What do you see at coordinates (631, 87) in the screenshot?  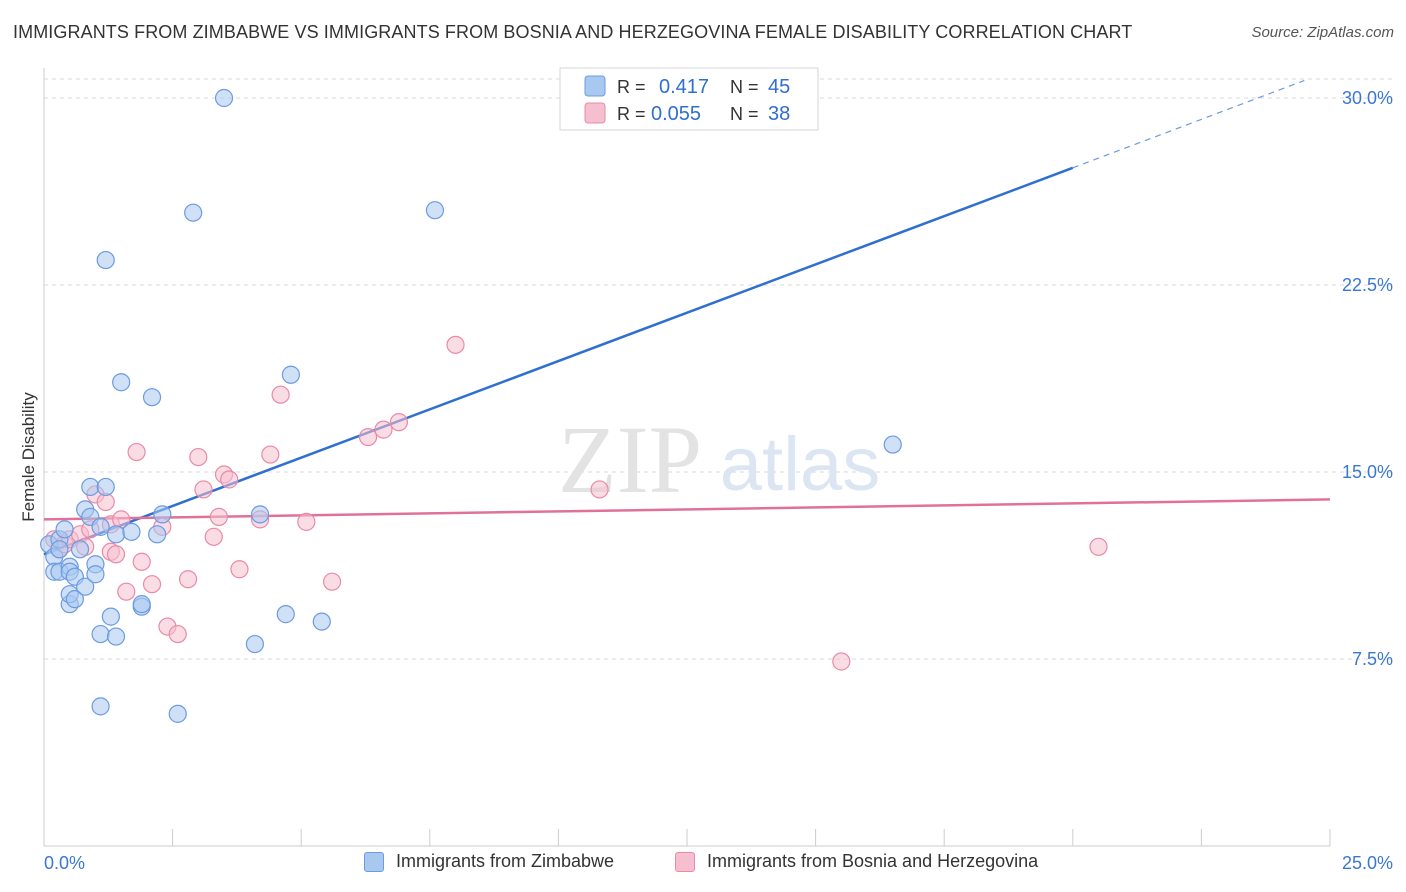 I see `legend-r-label-zimbabwe: R =` at bounding box center [631, 87].